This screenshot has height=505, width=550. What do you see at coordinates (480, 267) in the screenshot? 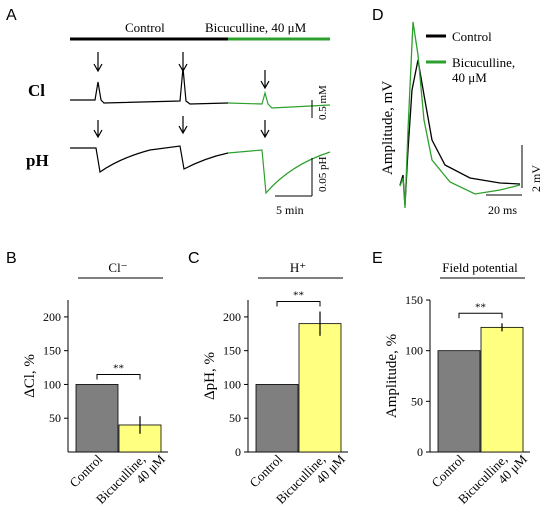
I see `chart-title: Field potential` at bounding box center [480, 267].